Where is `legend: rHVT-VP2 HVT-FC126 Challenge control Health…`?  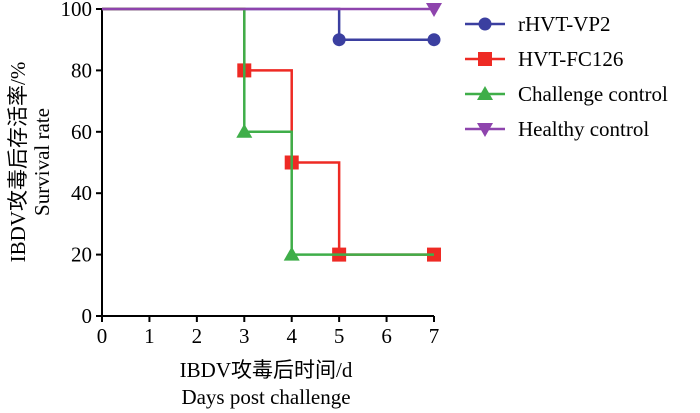
legend: rHVT-VP2 HVT-FC126 Challenge control Health… is located at coordinates (566, 76).